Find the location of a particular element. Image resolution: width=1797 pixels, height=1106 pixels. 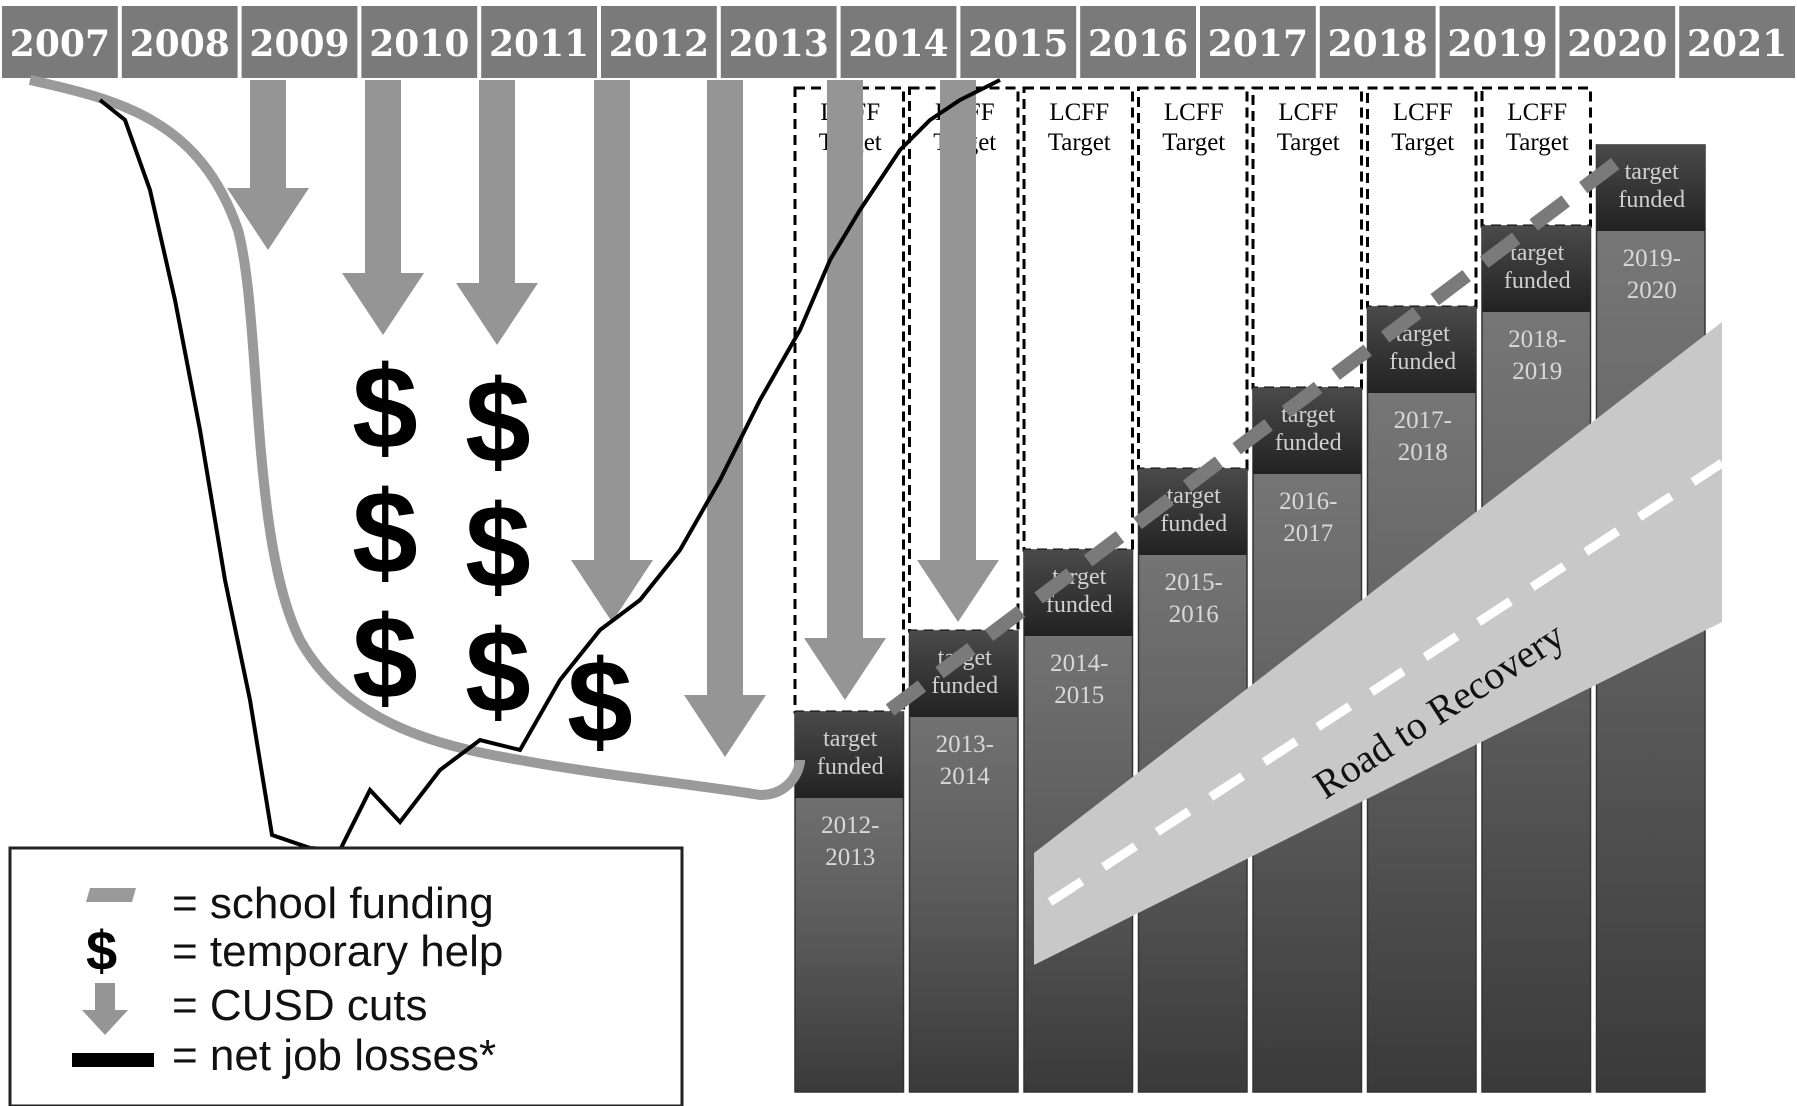

year-label: 2018 is located at coordinates (1378, 44).